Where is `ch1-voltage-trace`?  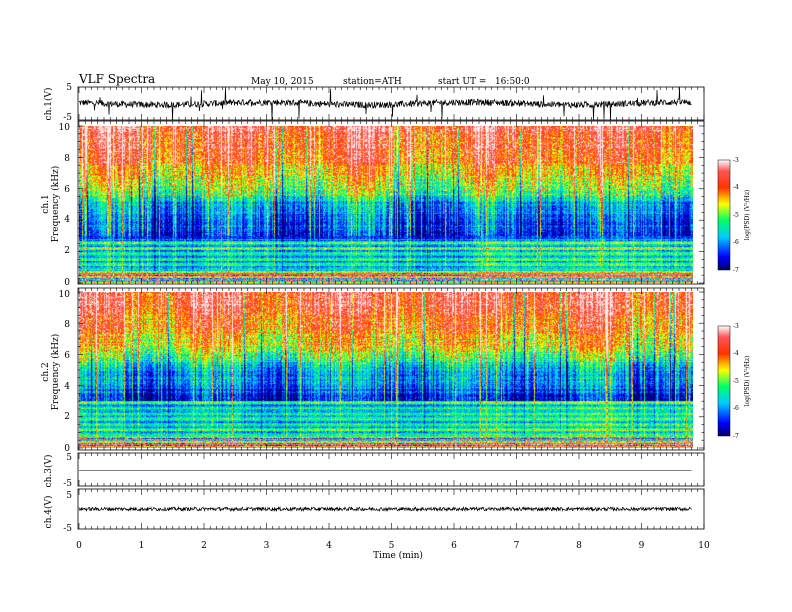
ch1-voltage-trace is located at coordinates (385, 103).